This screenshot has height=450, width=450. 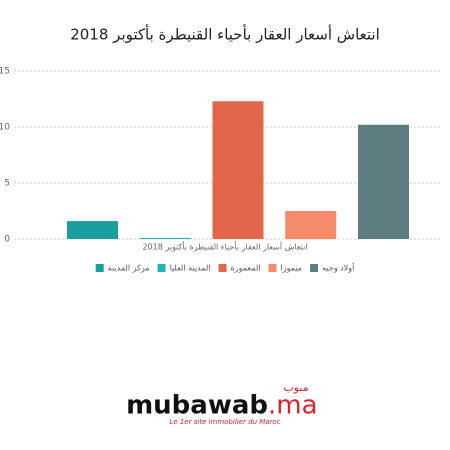 I want to click on legend-label: ميموزا, so click(x=292, y=268).